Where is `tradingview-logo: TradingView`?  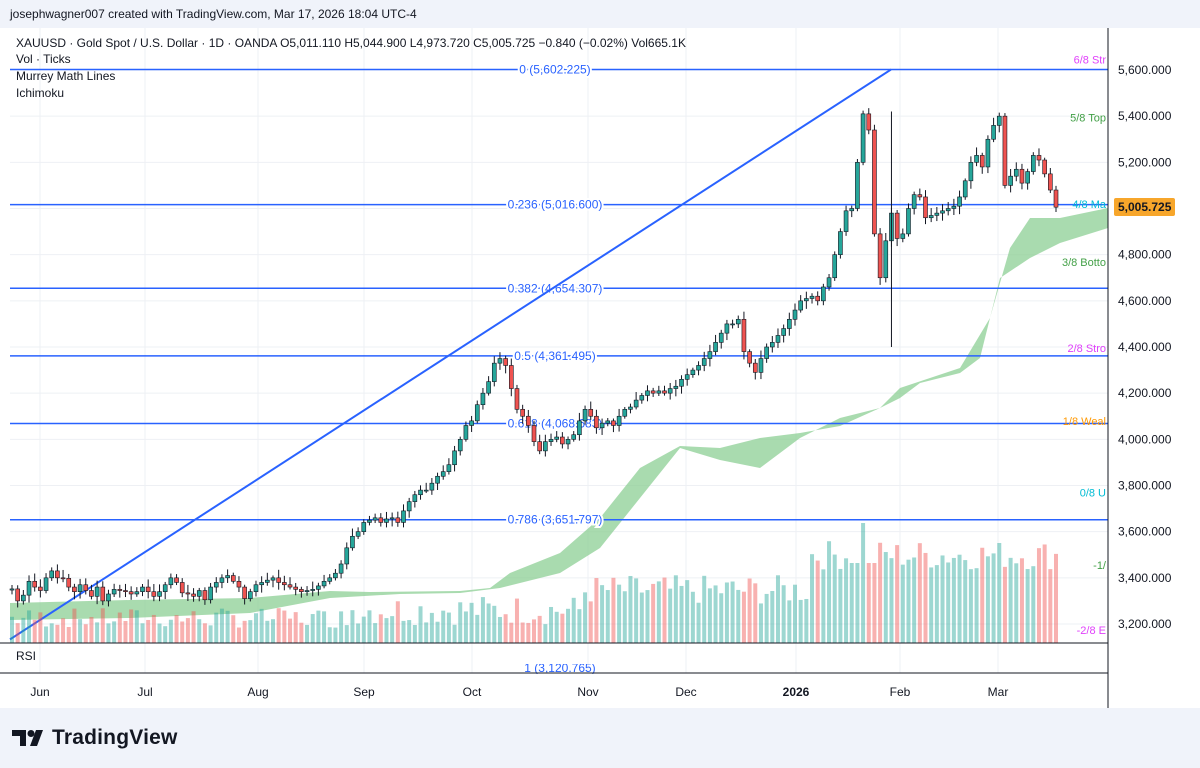 tradingview-logo: TradingView is located at coordinates (95, 738).